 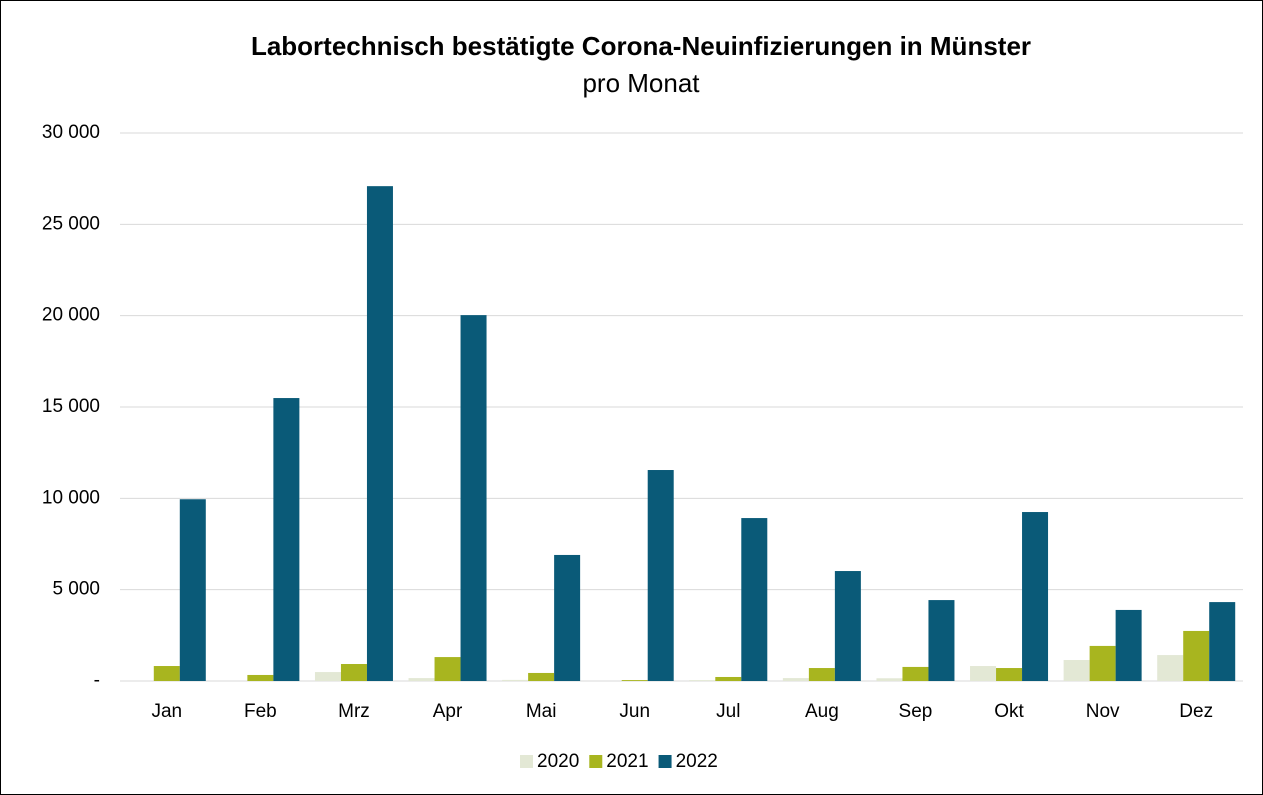 I want to click on x-tick-label: Feb, so click(x=260, y=711).